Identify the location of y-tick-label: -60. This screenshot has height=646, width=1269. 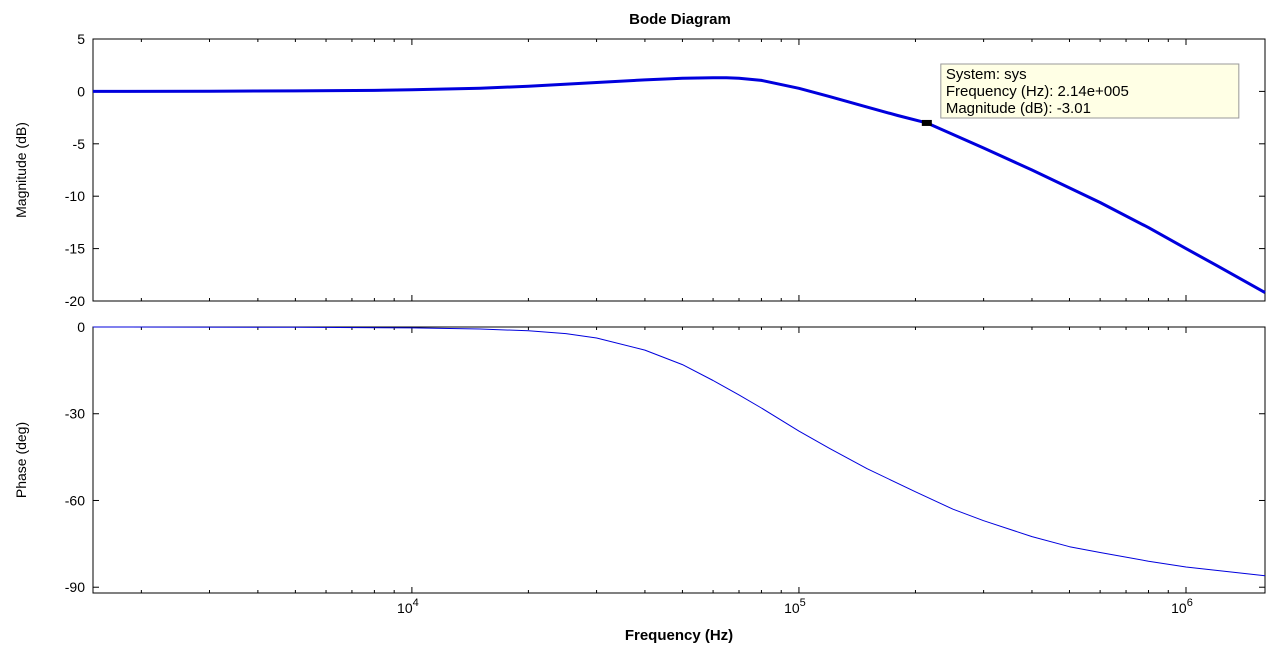
(75, 500).